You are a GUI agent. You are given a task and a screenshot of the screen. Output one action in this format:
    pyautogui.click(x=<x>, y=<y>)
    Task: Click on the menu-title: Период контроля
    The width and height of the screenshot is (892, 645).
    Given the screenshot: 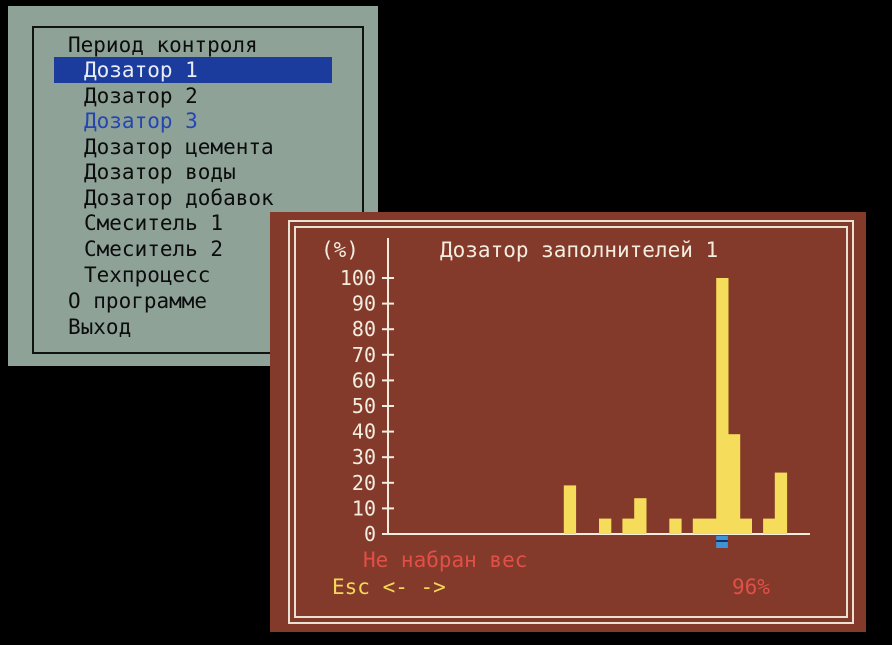 What is the action you would take?
    pyautogui.click(x=163, y=45)
    